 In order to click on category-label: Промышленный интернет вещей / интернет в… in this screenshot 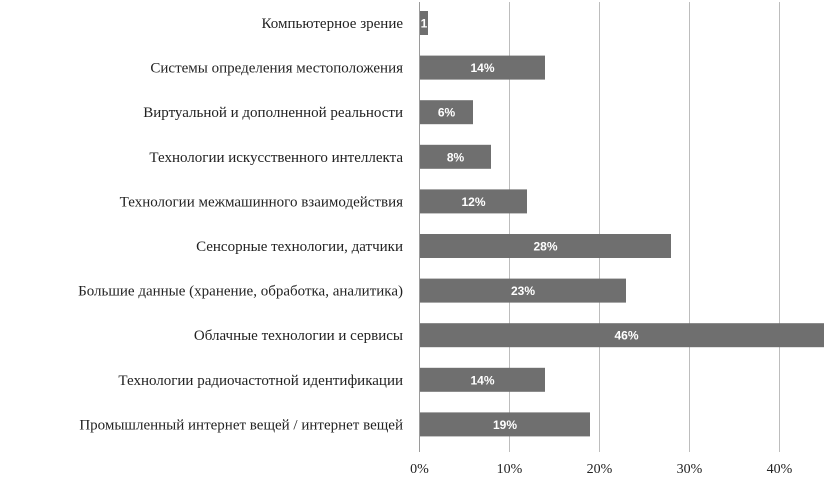, I will do `click(241, 425)`.